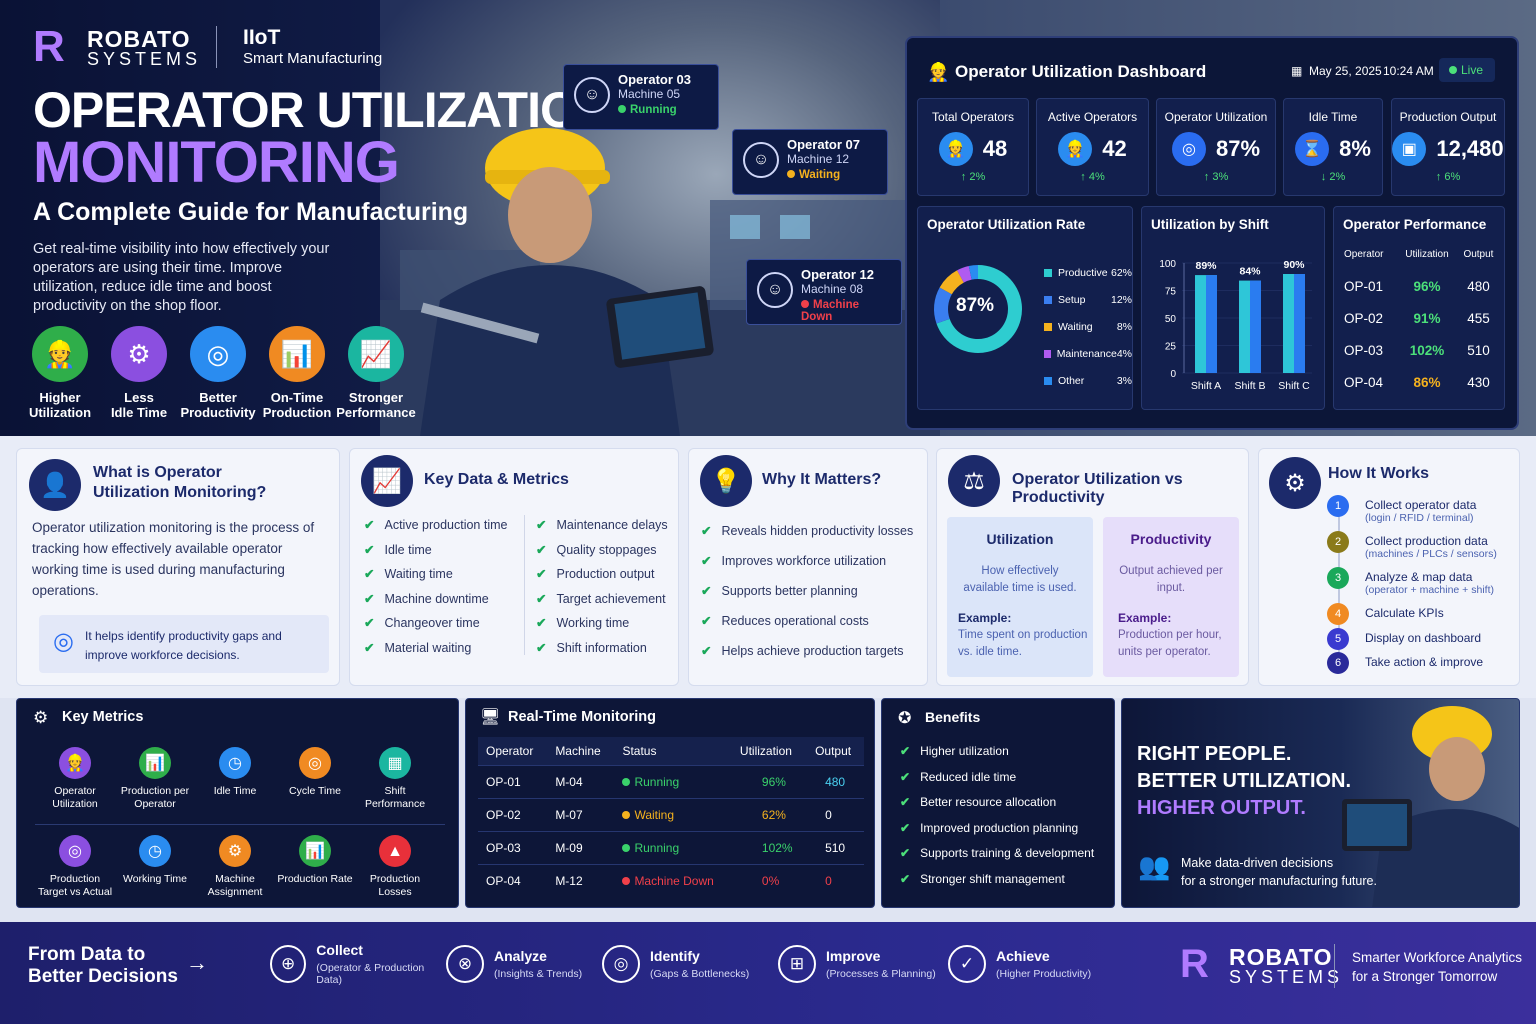 Image resolution: width=1536 pixels, height=1024 pixels. I want to click on gear-icon: ⚙, so click(1295, 483).